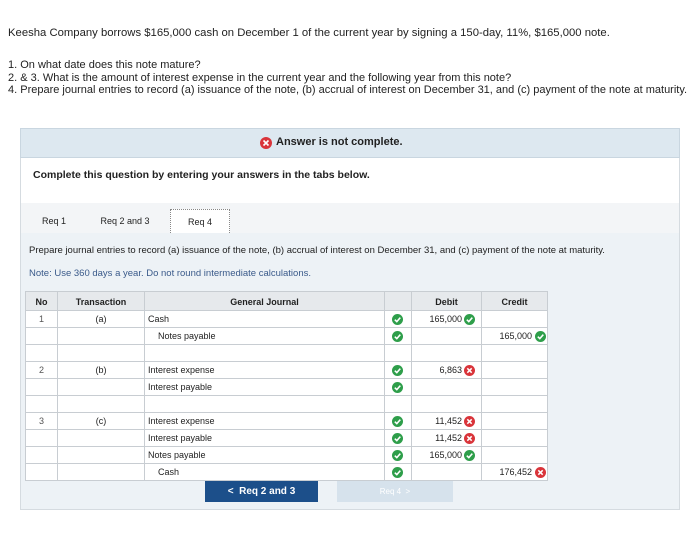 The image size is (700, 548). What do you see at coordinates (200, 221) in the screenshot?
I see `tab: Req 4` at bounding box center [200, 221].